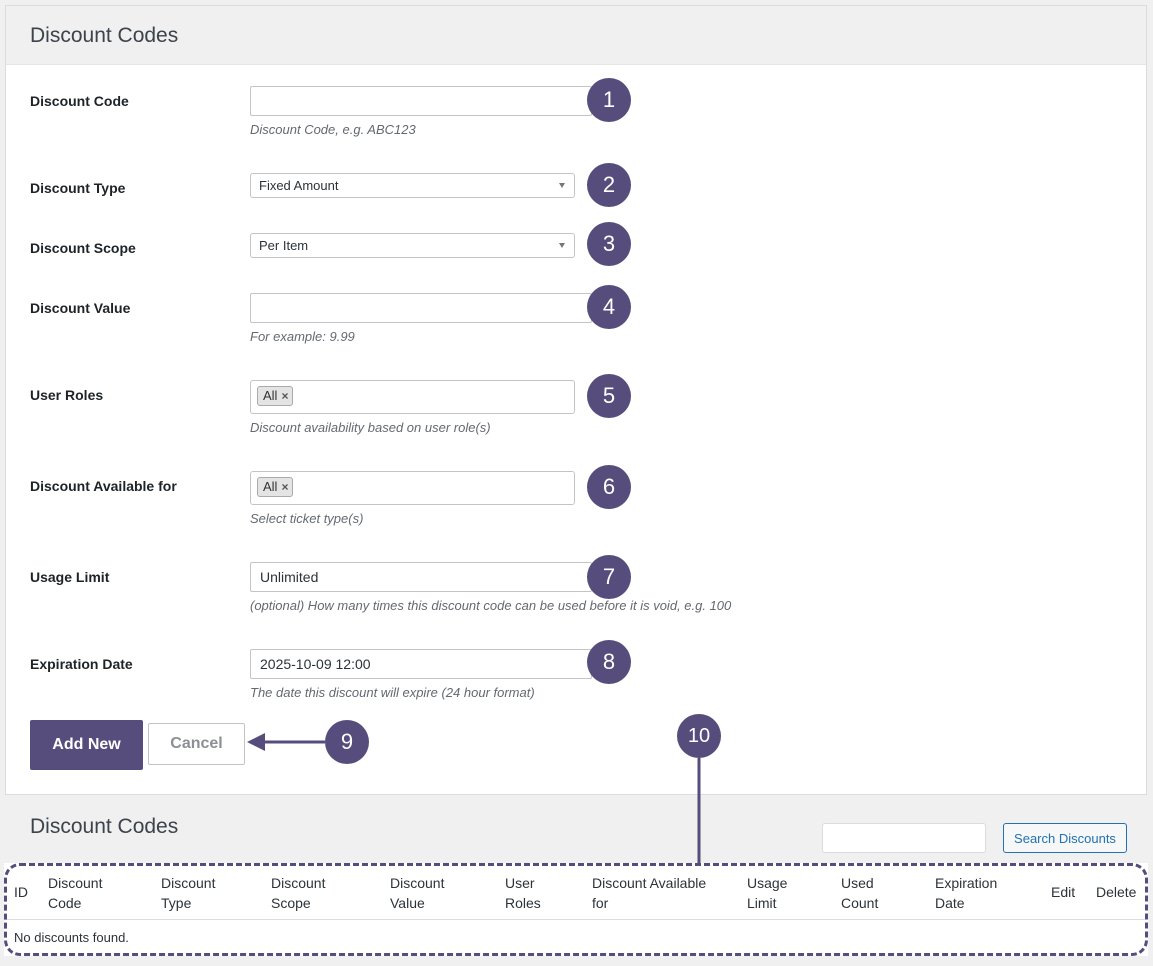 The width and height of the screenshot is (1153, 966). Describe the element at coordinates (966, 893) in the screenshot. I see `column-header-expiration: Expiration Date` at that location.